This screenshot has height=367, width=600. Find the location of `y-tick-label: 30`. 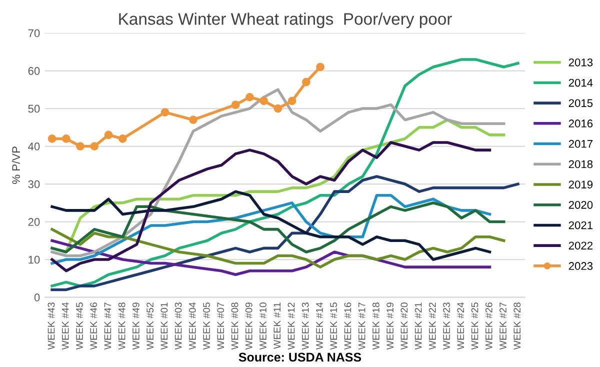

y-tick-label: 30 is located at coordinates (34, 184).